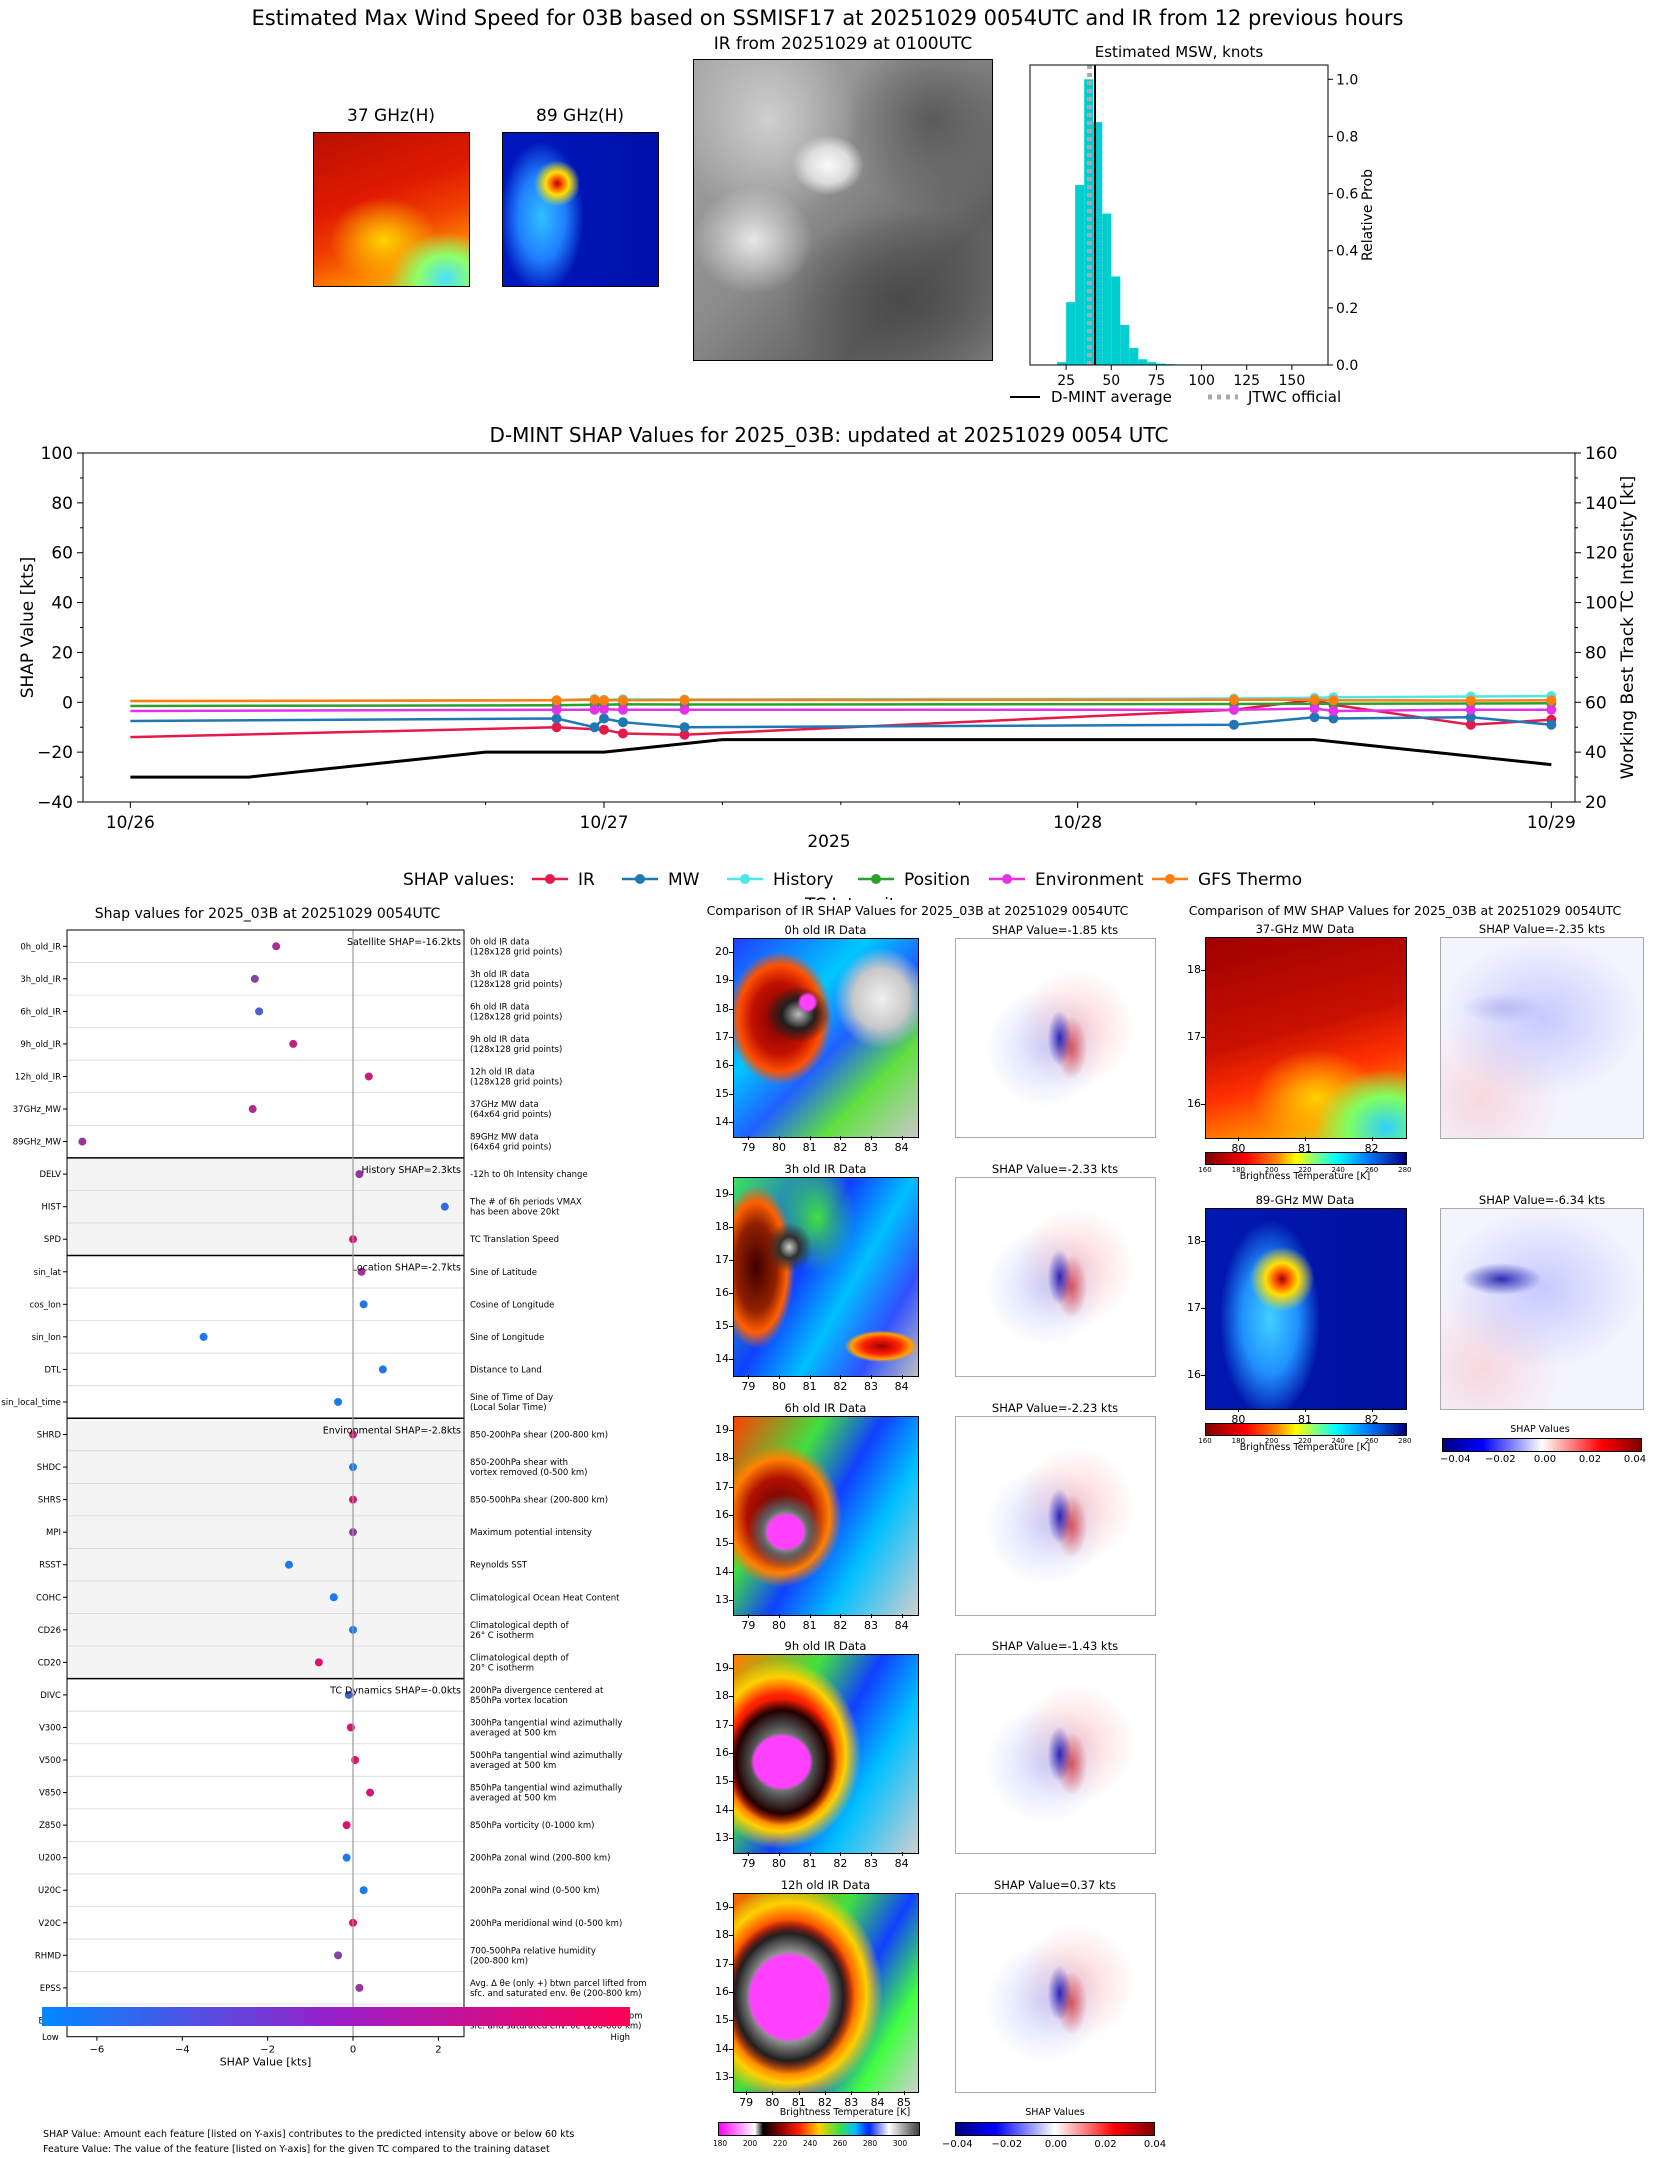  I want to click on ts-ytick-label: 40, so click(62, 604).